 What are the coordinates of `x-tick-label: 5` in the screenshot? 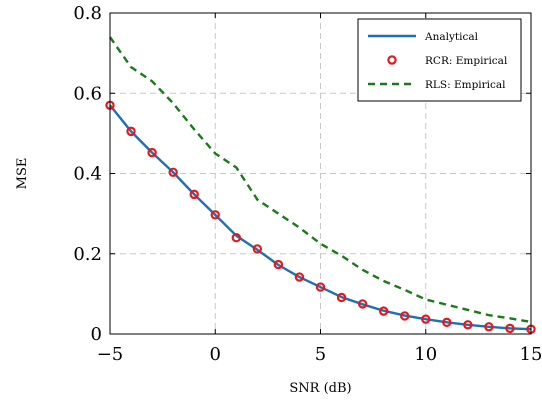 It's located at (320, 354).